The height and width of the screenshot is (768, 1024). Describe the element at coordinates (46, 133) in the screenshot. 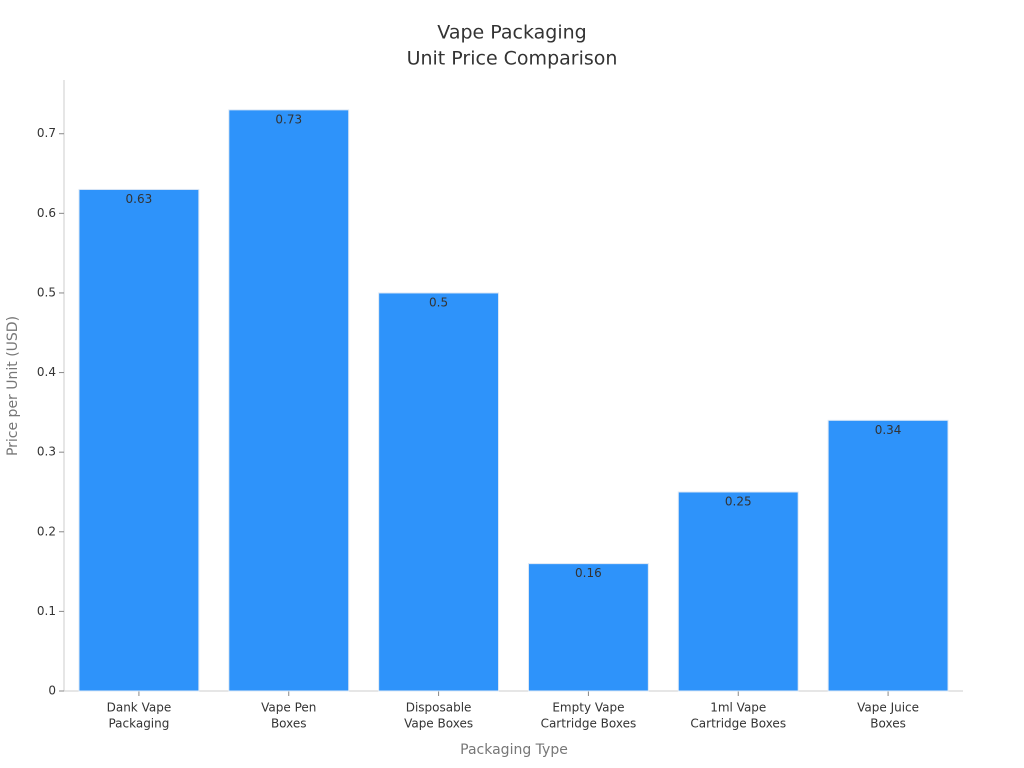

I see `y-tick-label: 0.7` at that location.